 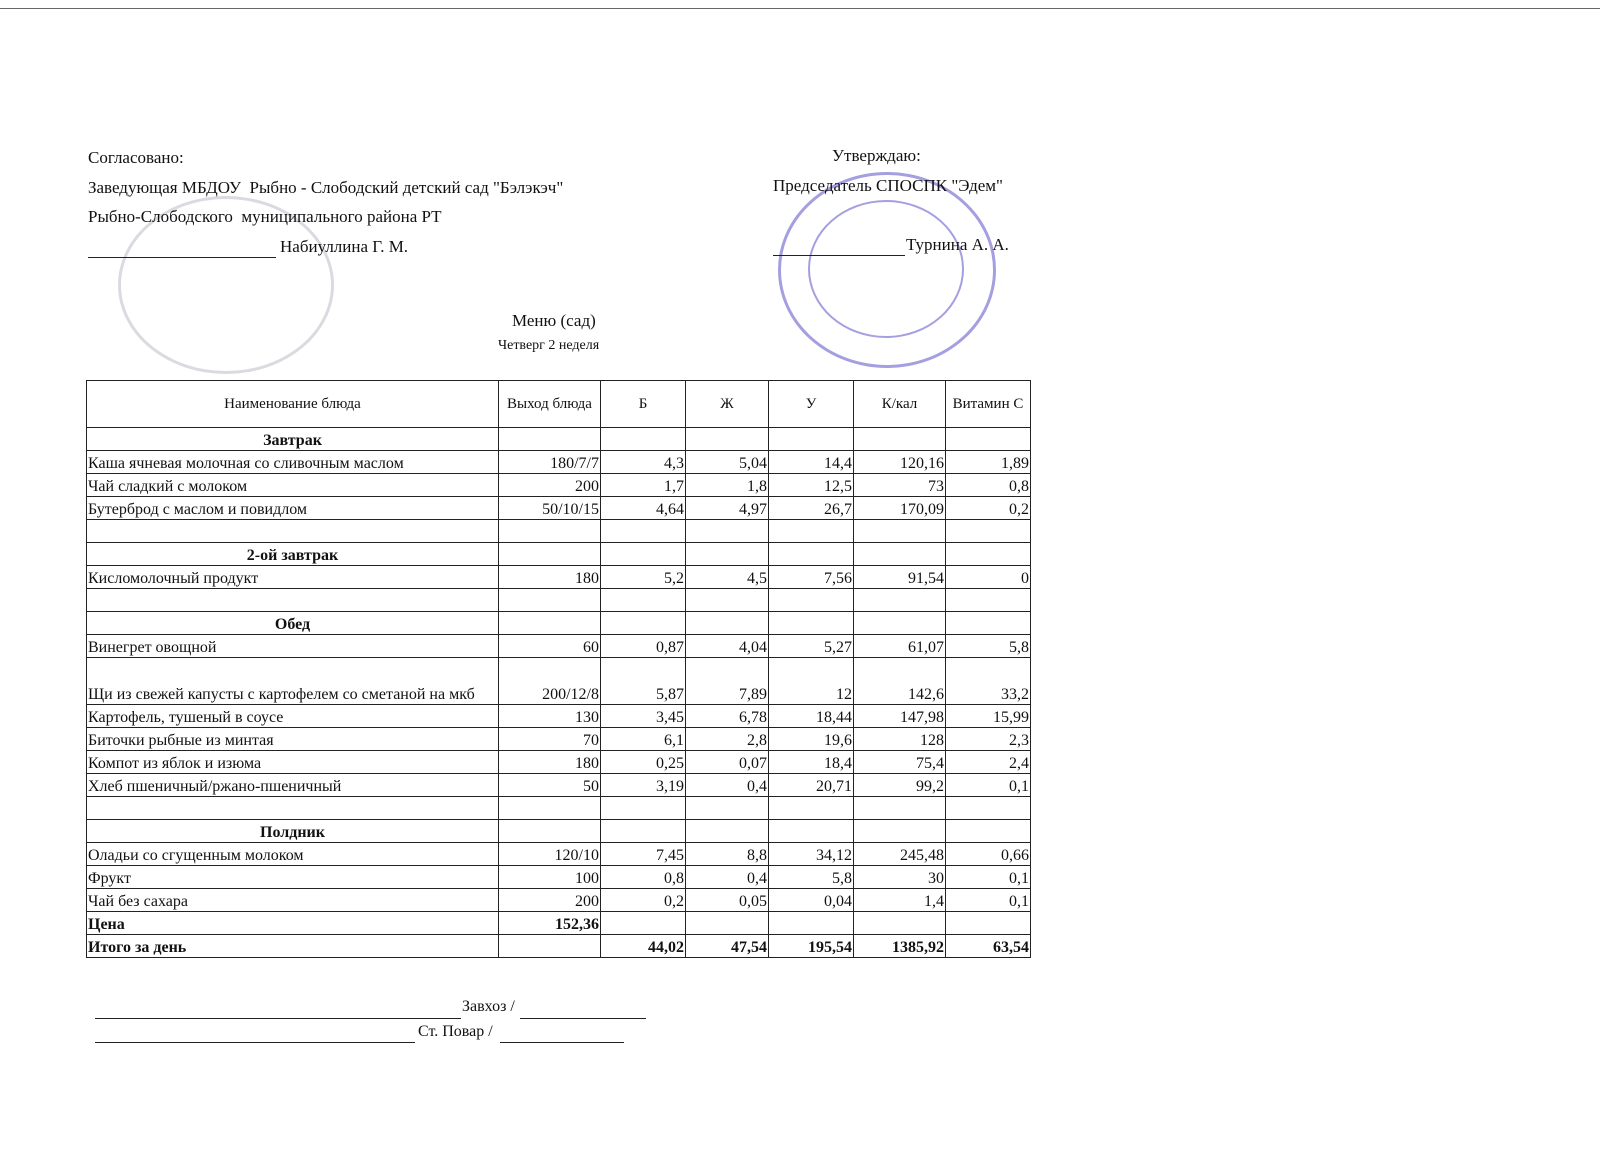 What do you see at coordinates (558, 485) in the screenshot?
I see `table-row: Чай сладкий с молоком 200 1,7 1,8 12,5 73 0,8` at bounding box center [558, 485].